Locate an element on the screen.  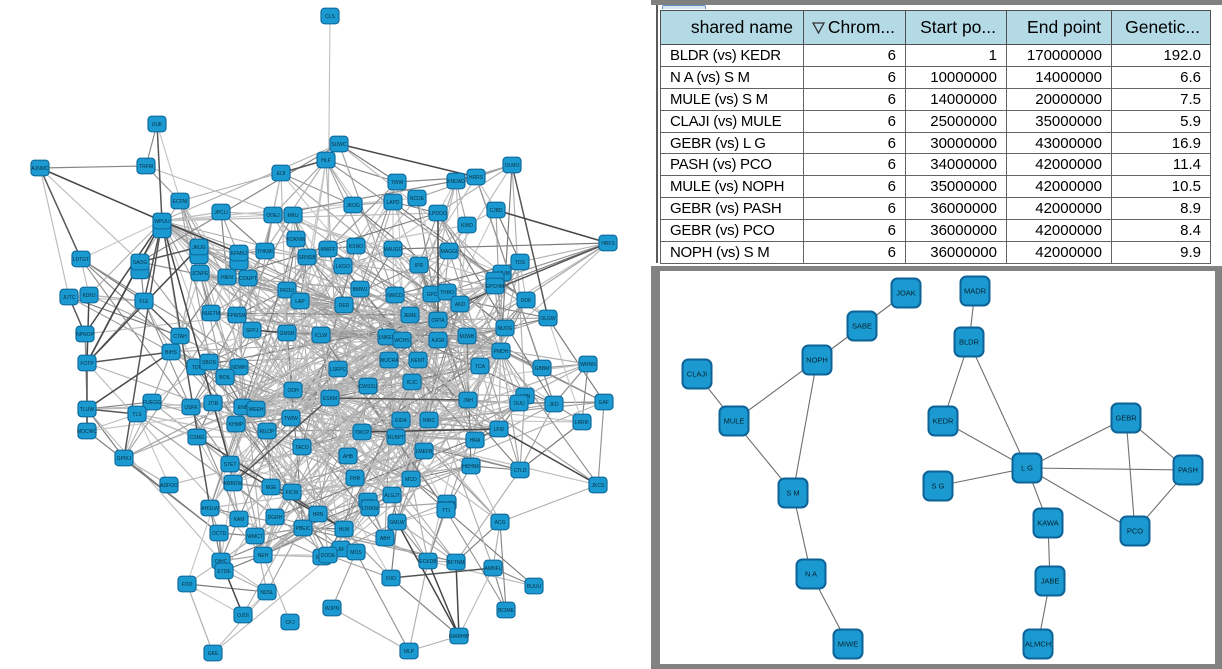
svg-text: KFMKJ is located at coordinates (239, 254).